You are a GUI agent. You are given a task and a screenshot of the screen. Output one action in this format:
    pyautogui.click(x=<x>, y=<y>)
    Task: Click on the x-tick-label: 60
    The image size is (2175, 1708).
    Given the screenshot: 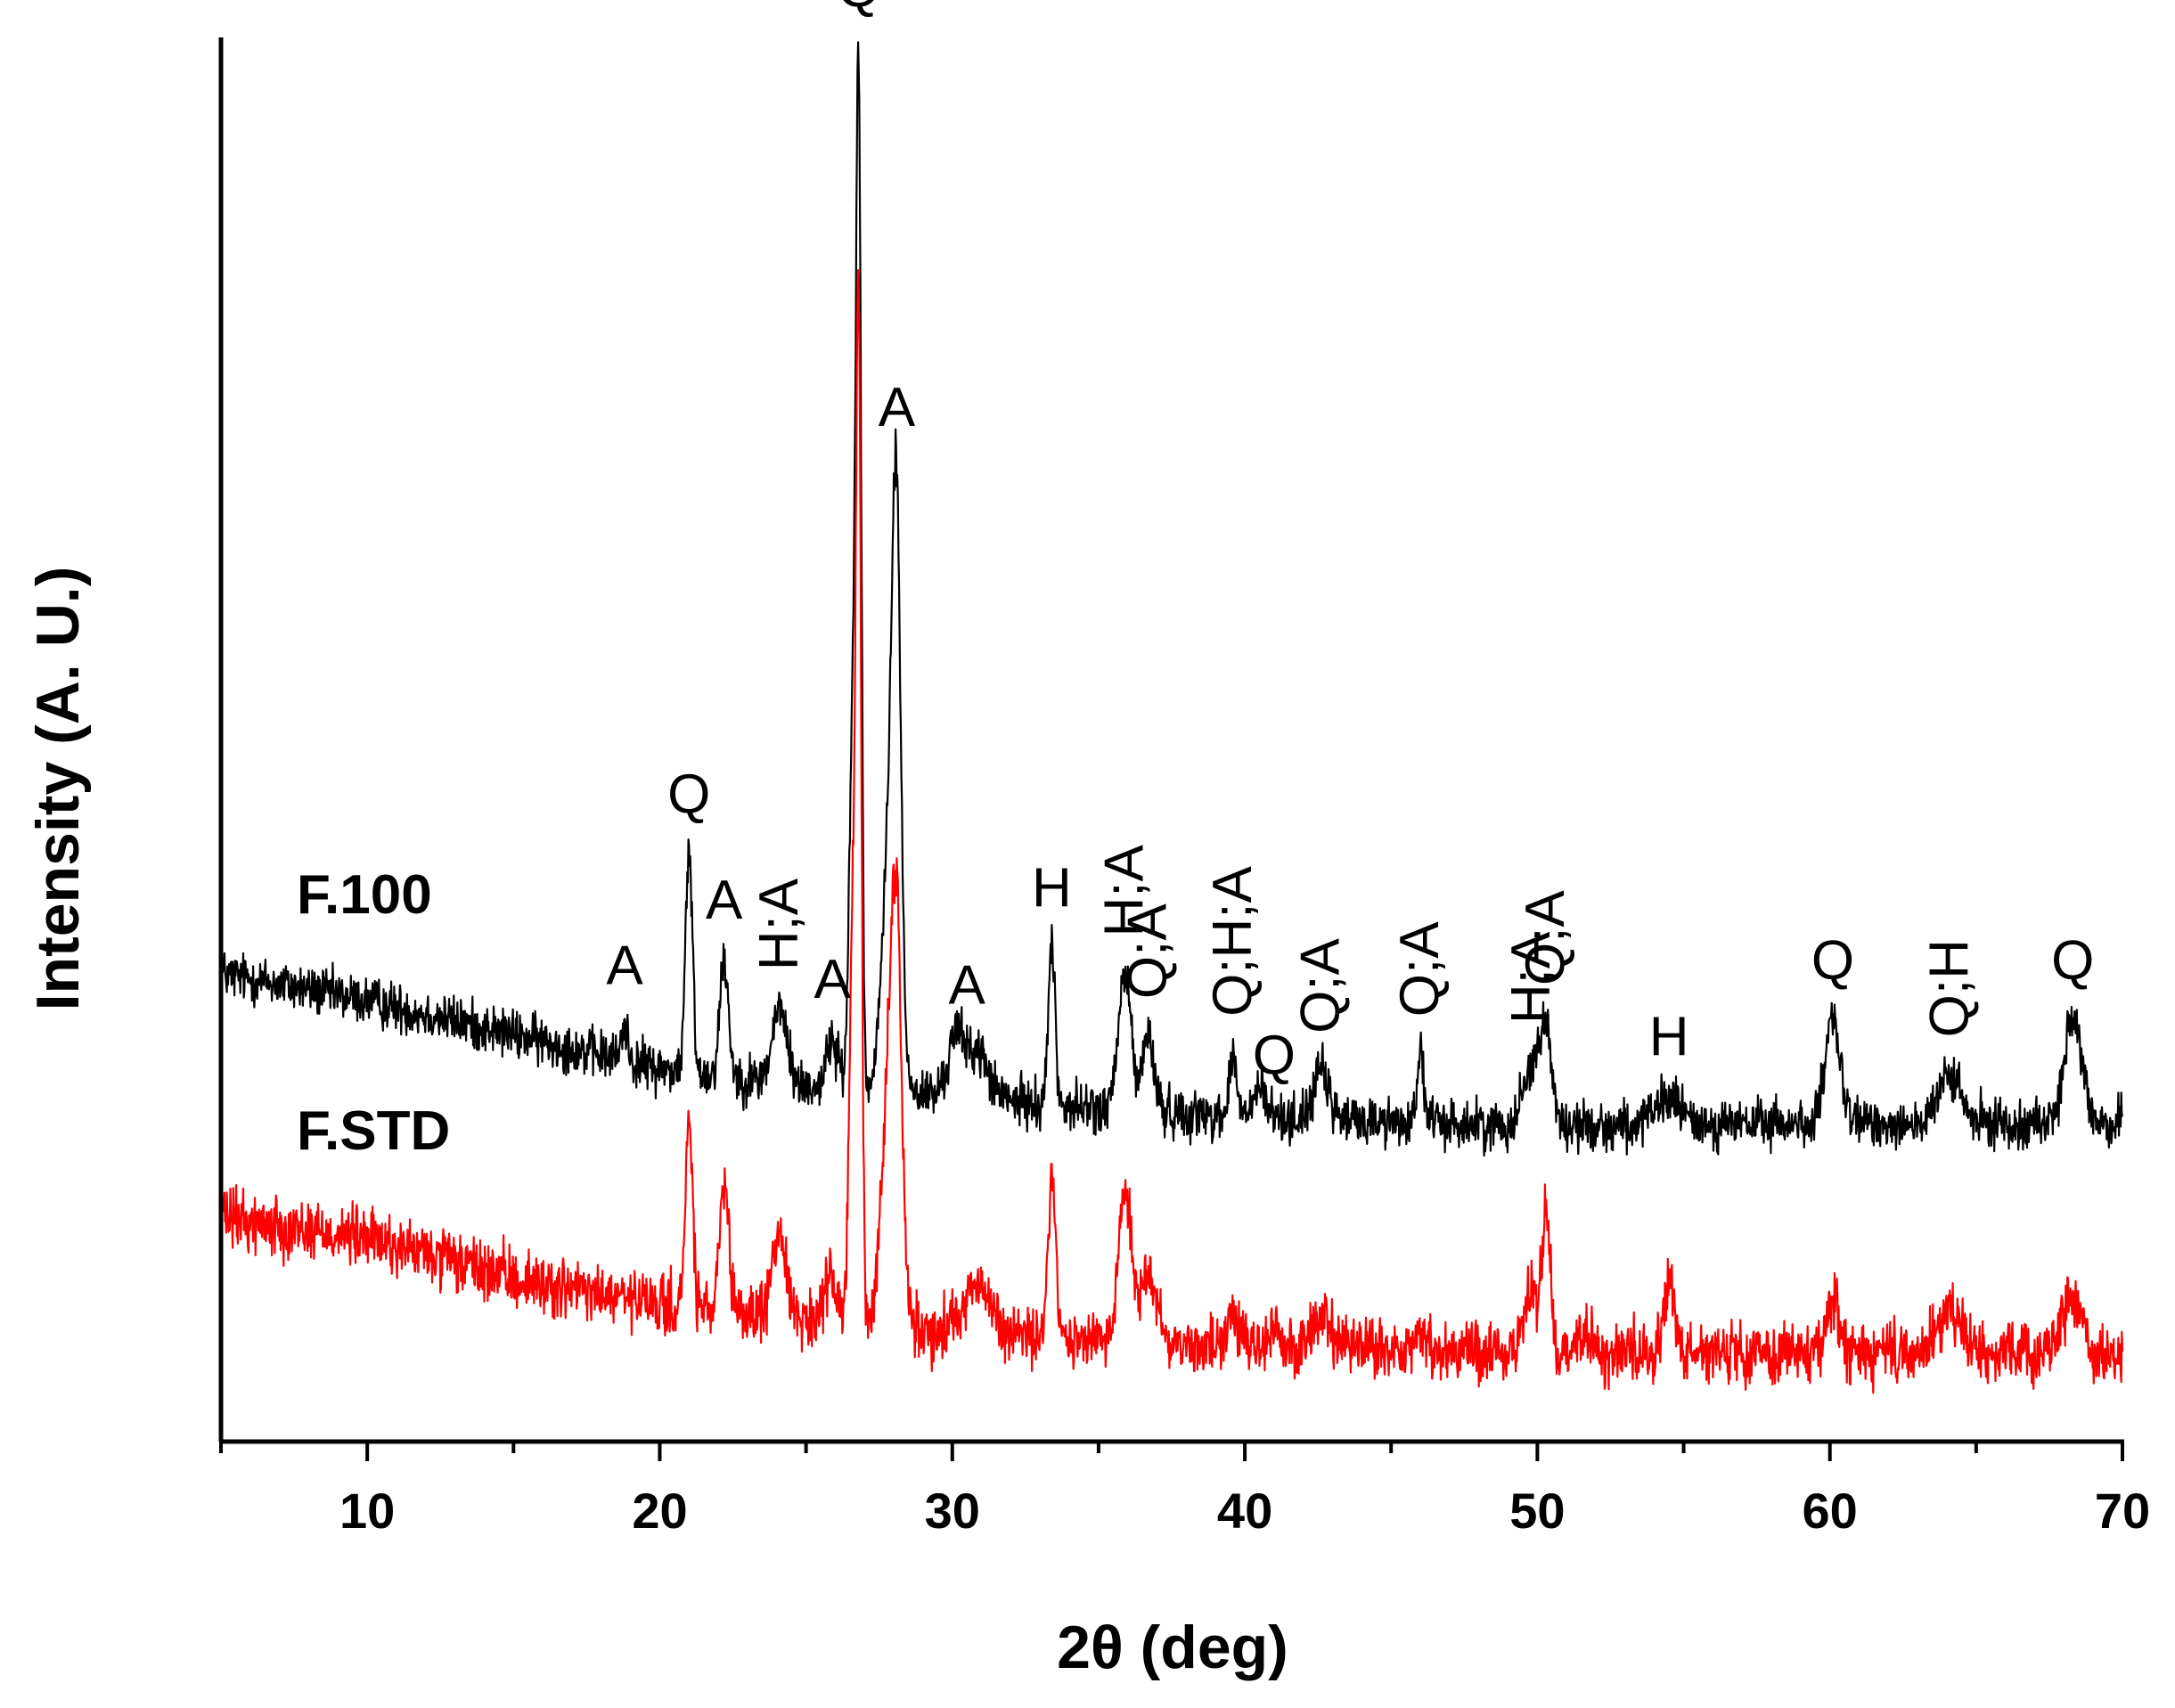 What is the action you would take?
    pyautogui.click(x=1830, y=1511)
    